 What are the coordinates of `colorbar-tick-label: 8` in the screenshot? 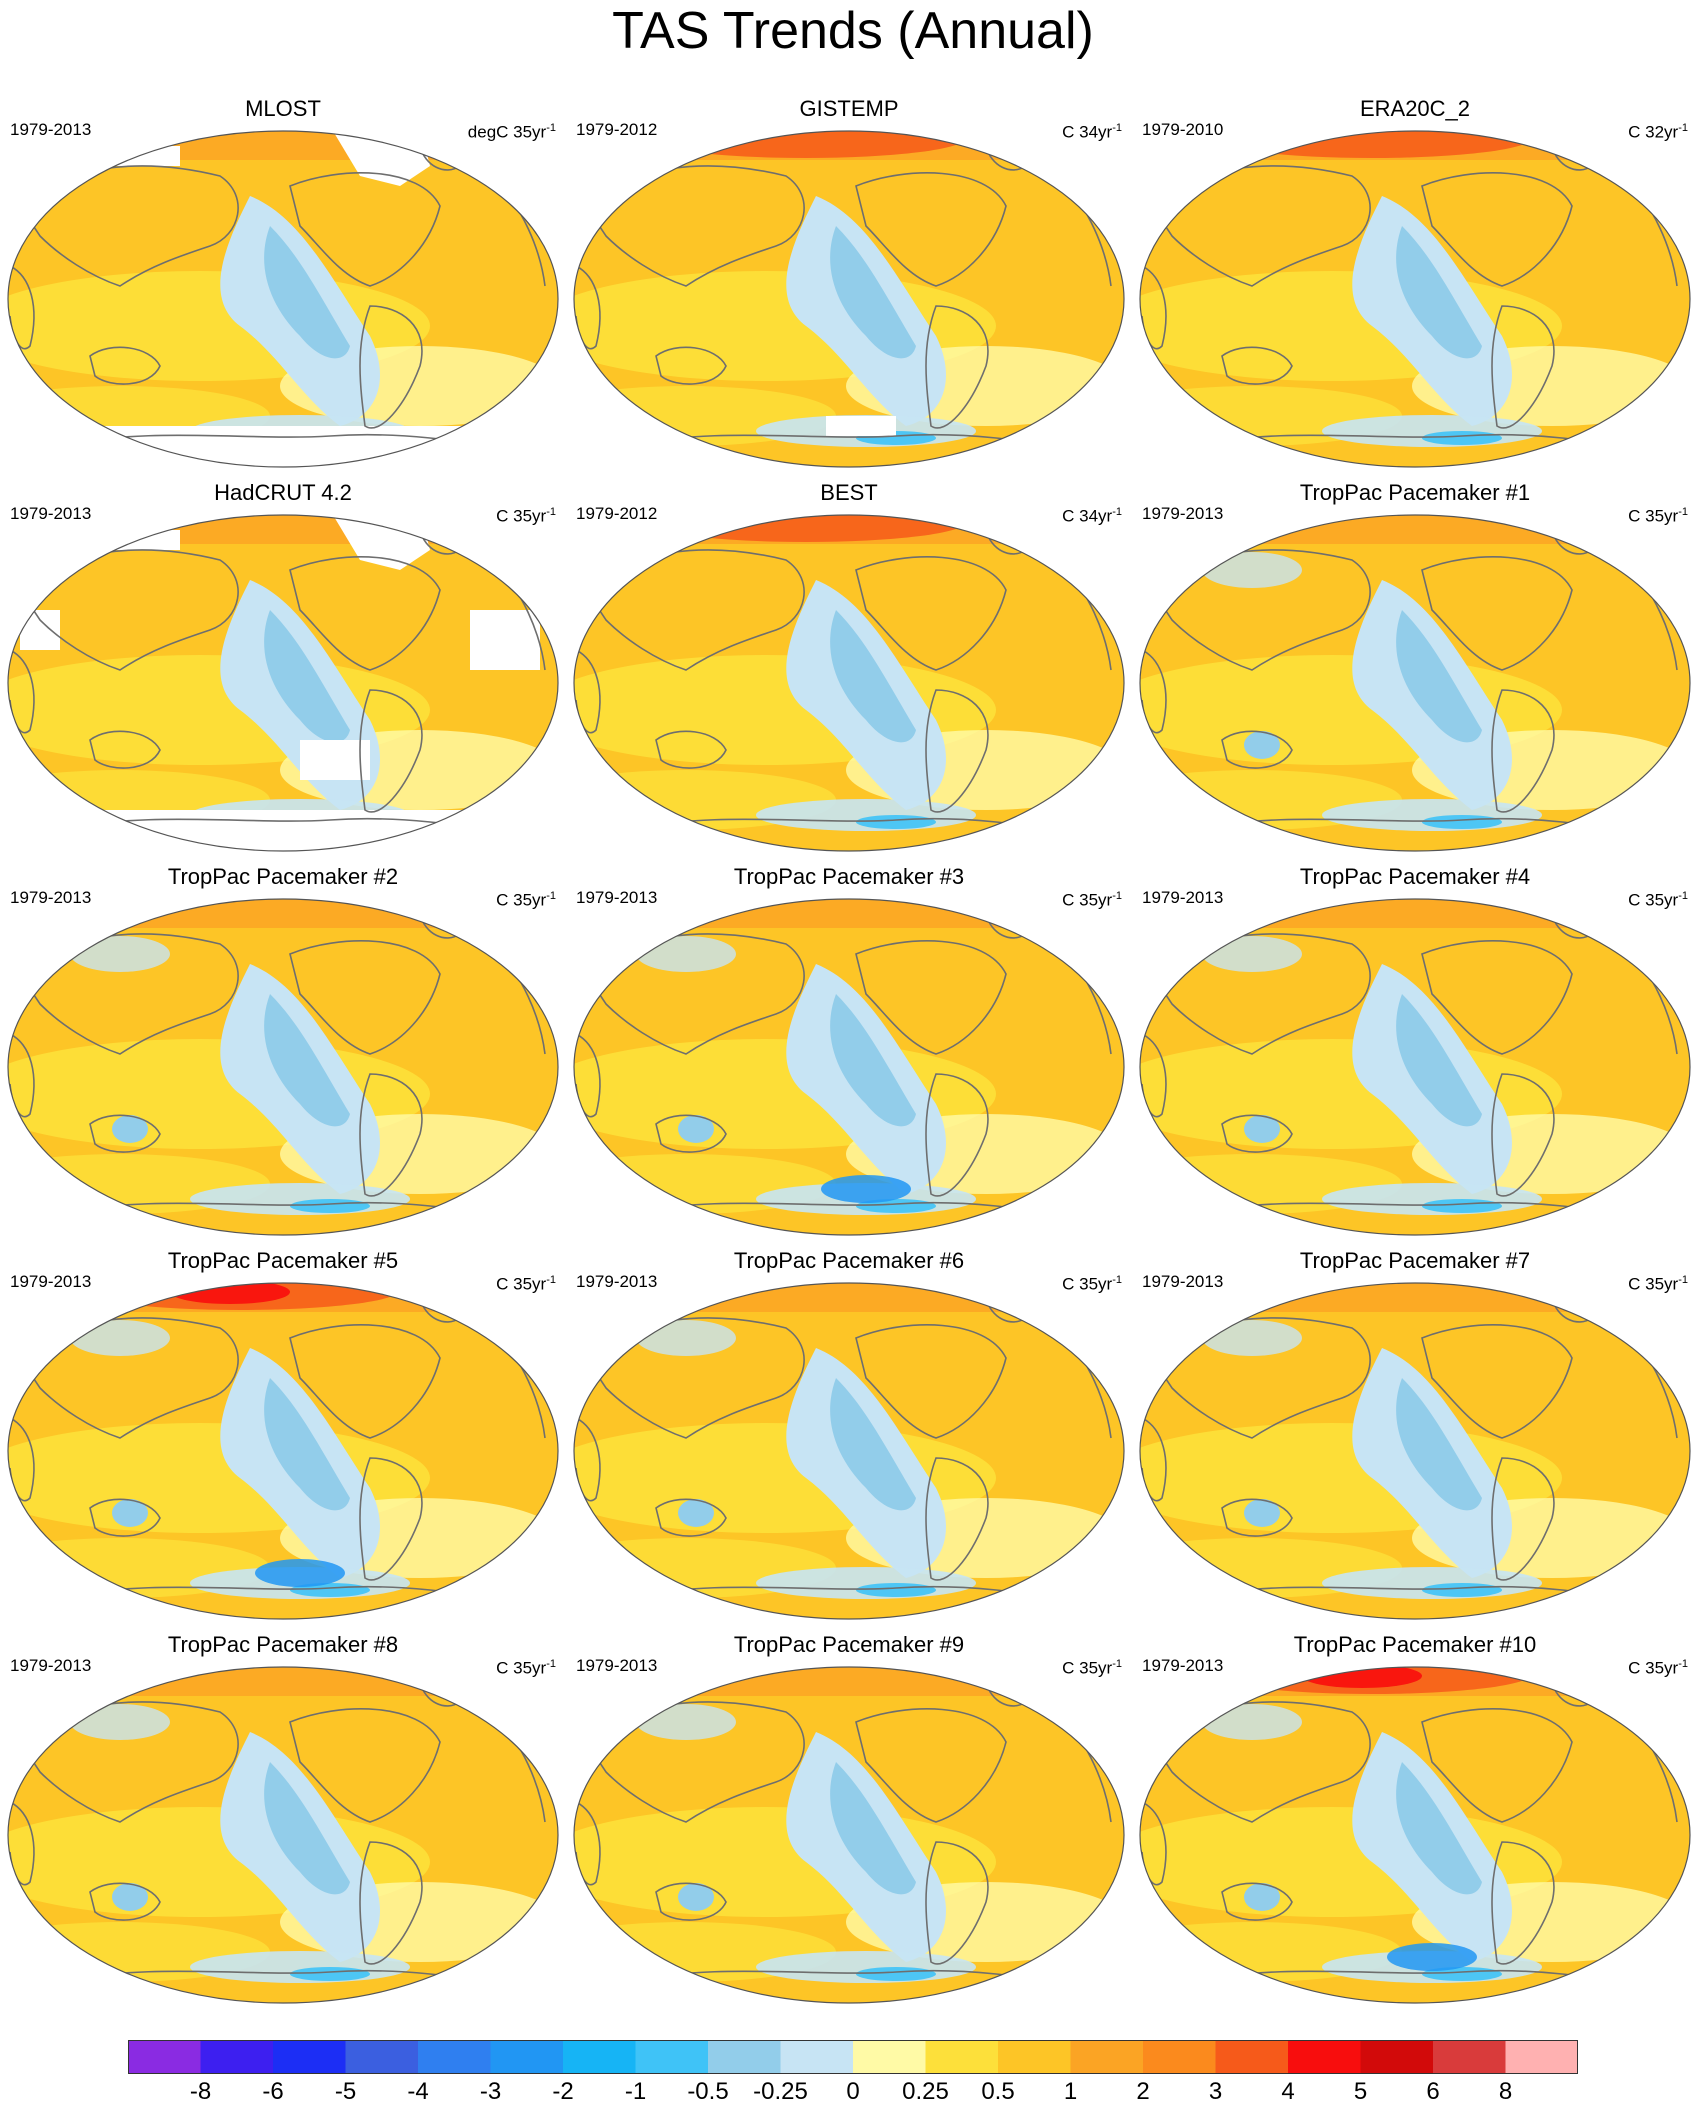 It's located at (1505, 2091).